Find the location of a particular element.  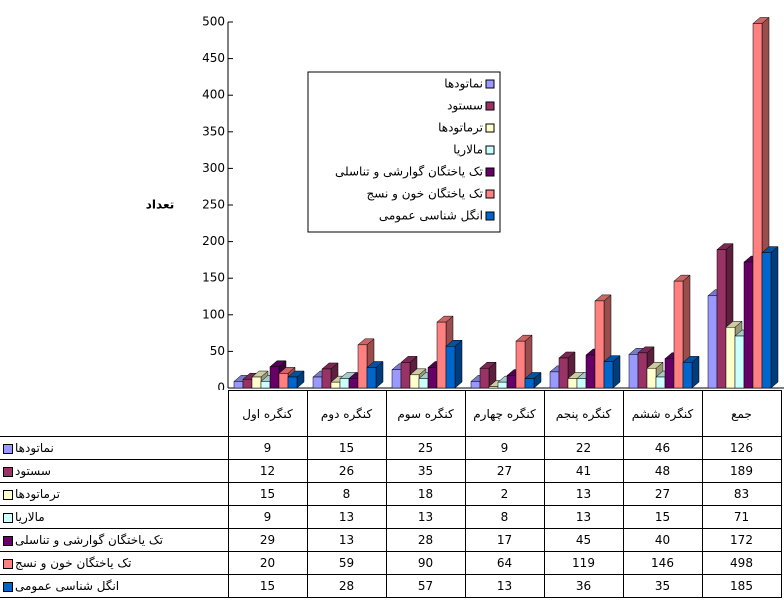

bar-side is located at coordinates (774, 317).